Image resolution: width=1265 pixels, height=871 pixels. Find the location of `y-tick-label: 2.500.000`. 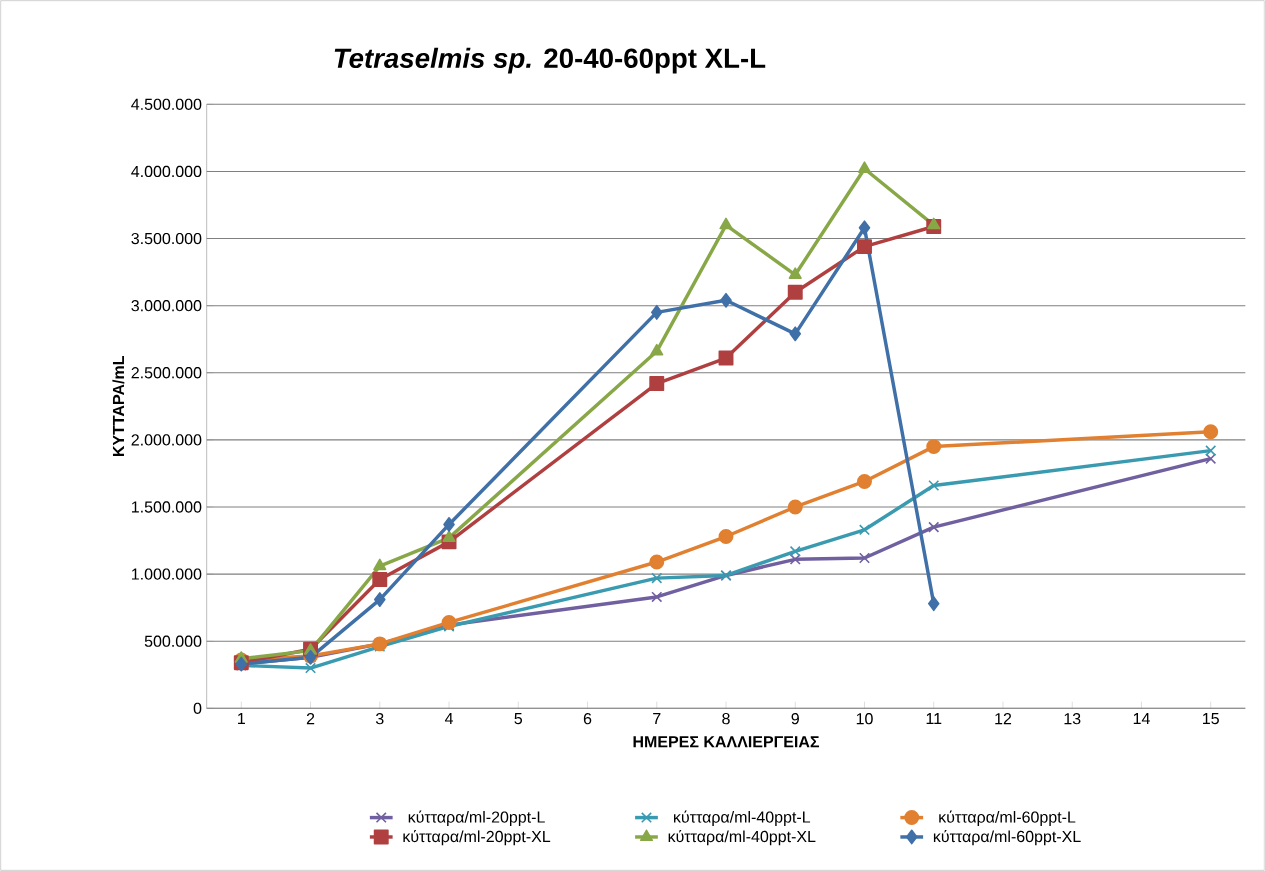

y-tick-label: 2.500.000 is located at coordinates (166, 373).